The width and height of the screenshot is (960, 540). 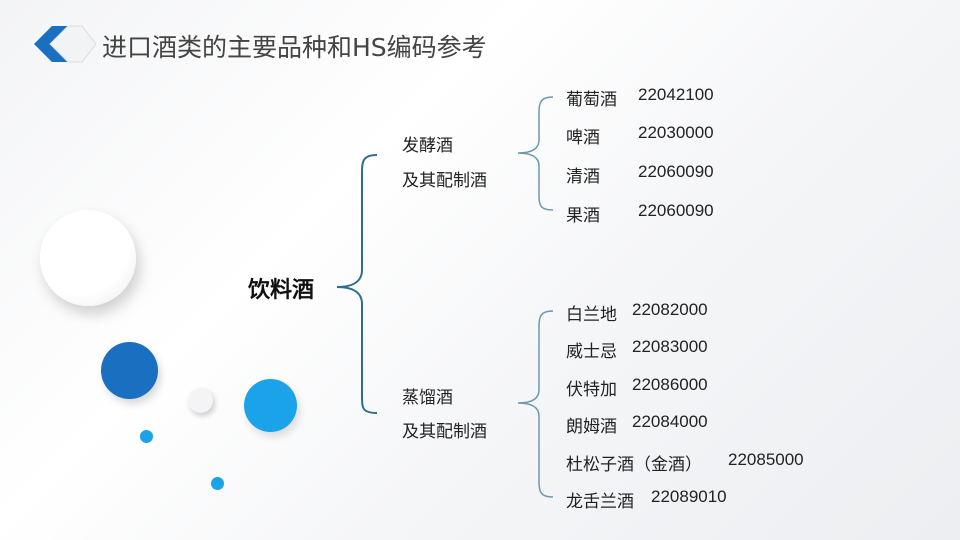 What do you see at coordinates (689, 496) in the screenshot?
I see `list-item-code: 22089010` at bounding box center [689, 496].